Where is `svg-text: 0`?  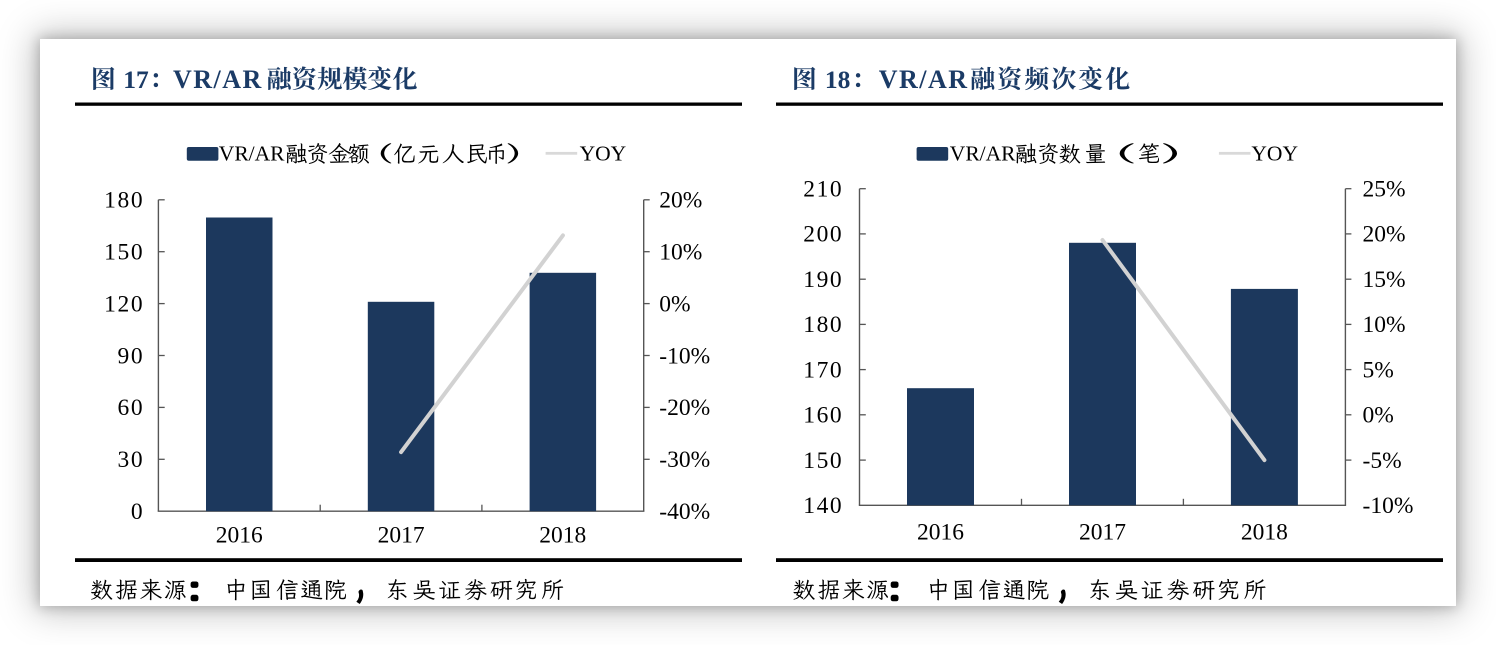 svg-text: 0 is located at coordinates (137, 512).